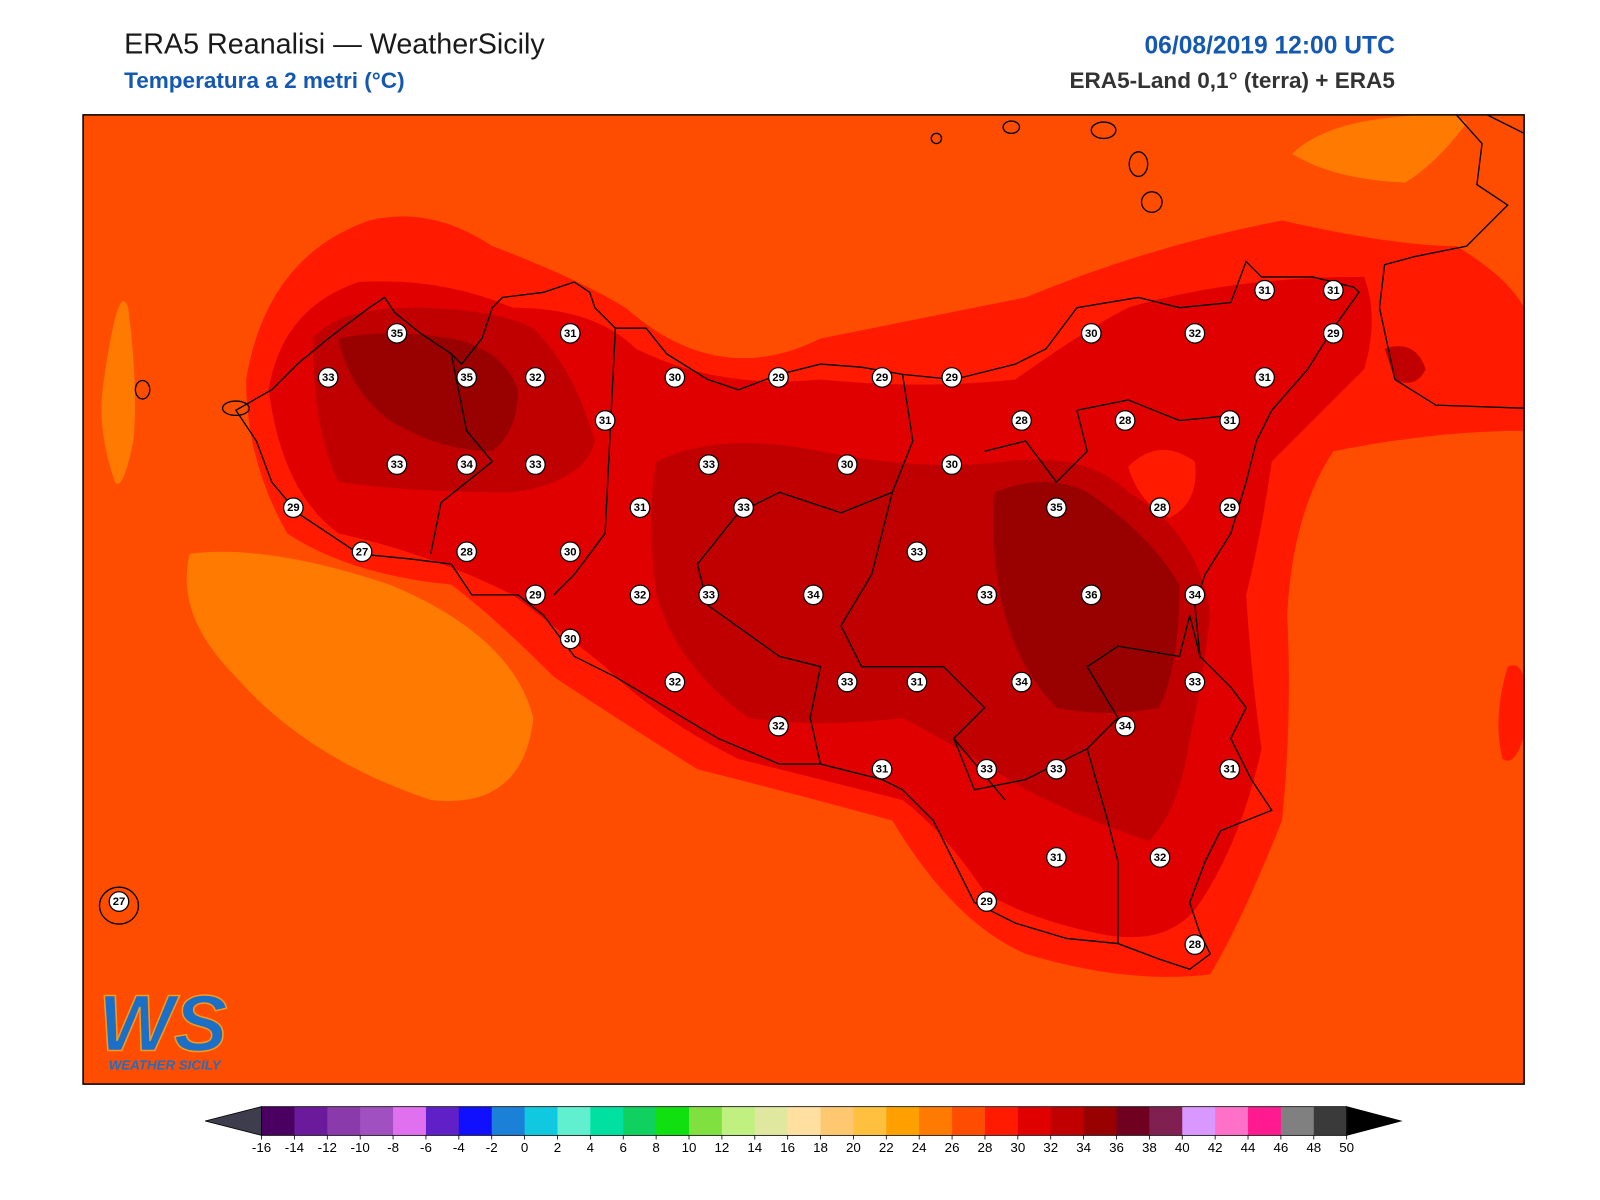 The height and width of the screenshot is (1200, 1600). Describe the element at coordinates (754, 1147) in the screenshot. I see `colorbar-tick-label: 14` at that location.